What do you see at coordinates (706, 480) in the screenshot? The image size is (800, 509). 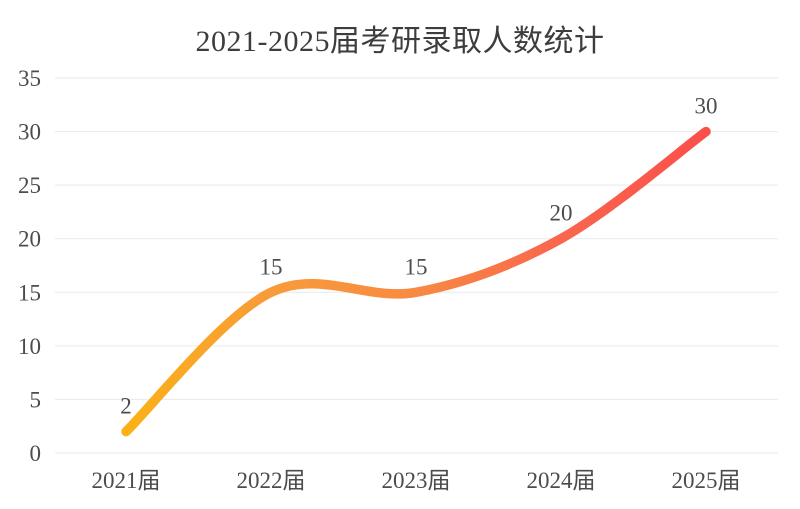 I see `x-category-label: 2025届` at bounding box center [706, 480].